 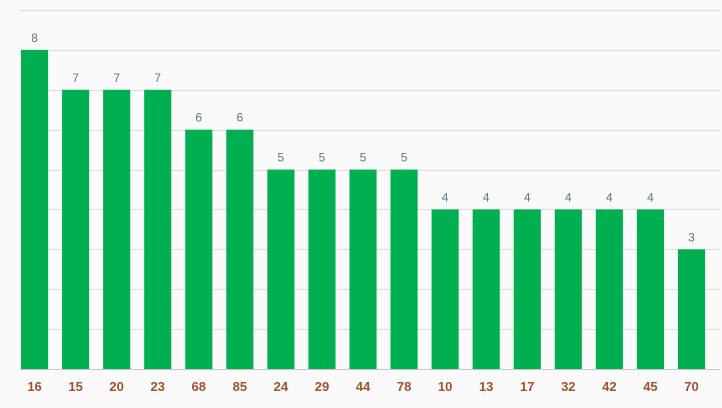 I want to click on value-label-13: 4, so click(x=486, y=197).